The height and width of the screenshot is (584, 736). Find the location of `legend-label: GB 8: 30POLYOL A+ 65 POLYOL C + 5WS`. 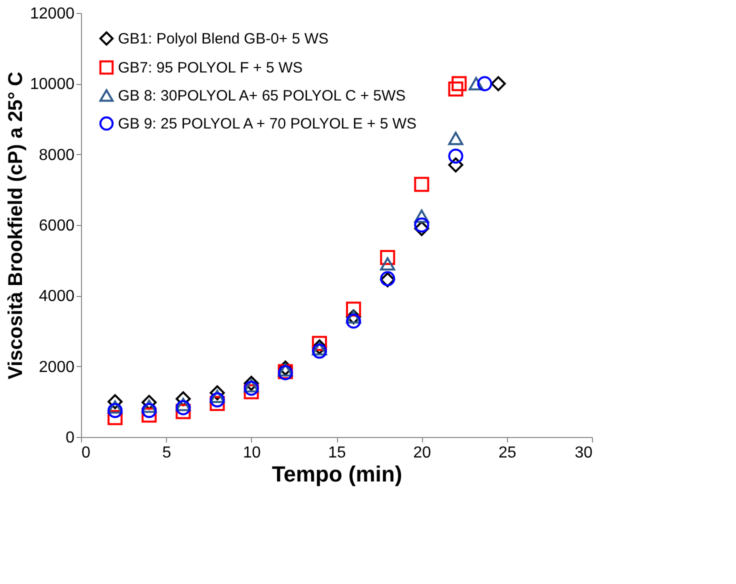

legend-label: GB 8: 30POLYOL A+ 65 POLYOL C + 5WS is located at coordinates (262, 96).